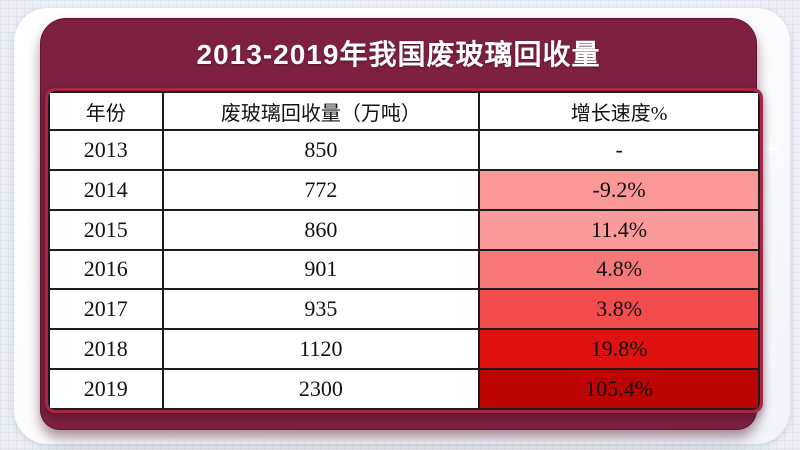  What do you see at coordinates (321, 349) in the screenshot?
I see `volume-cell: 1120` at bounding box center [321, 349].